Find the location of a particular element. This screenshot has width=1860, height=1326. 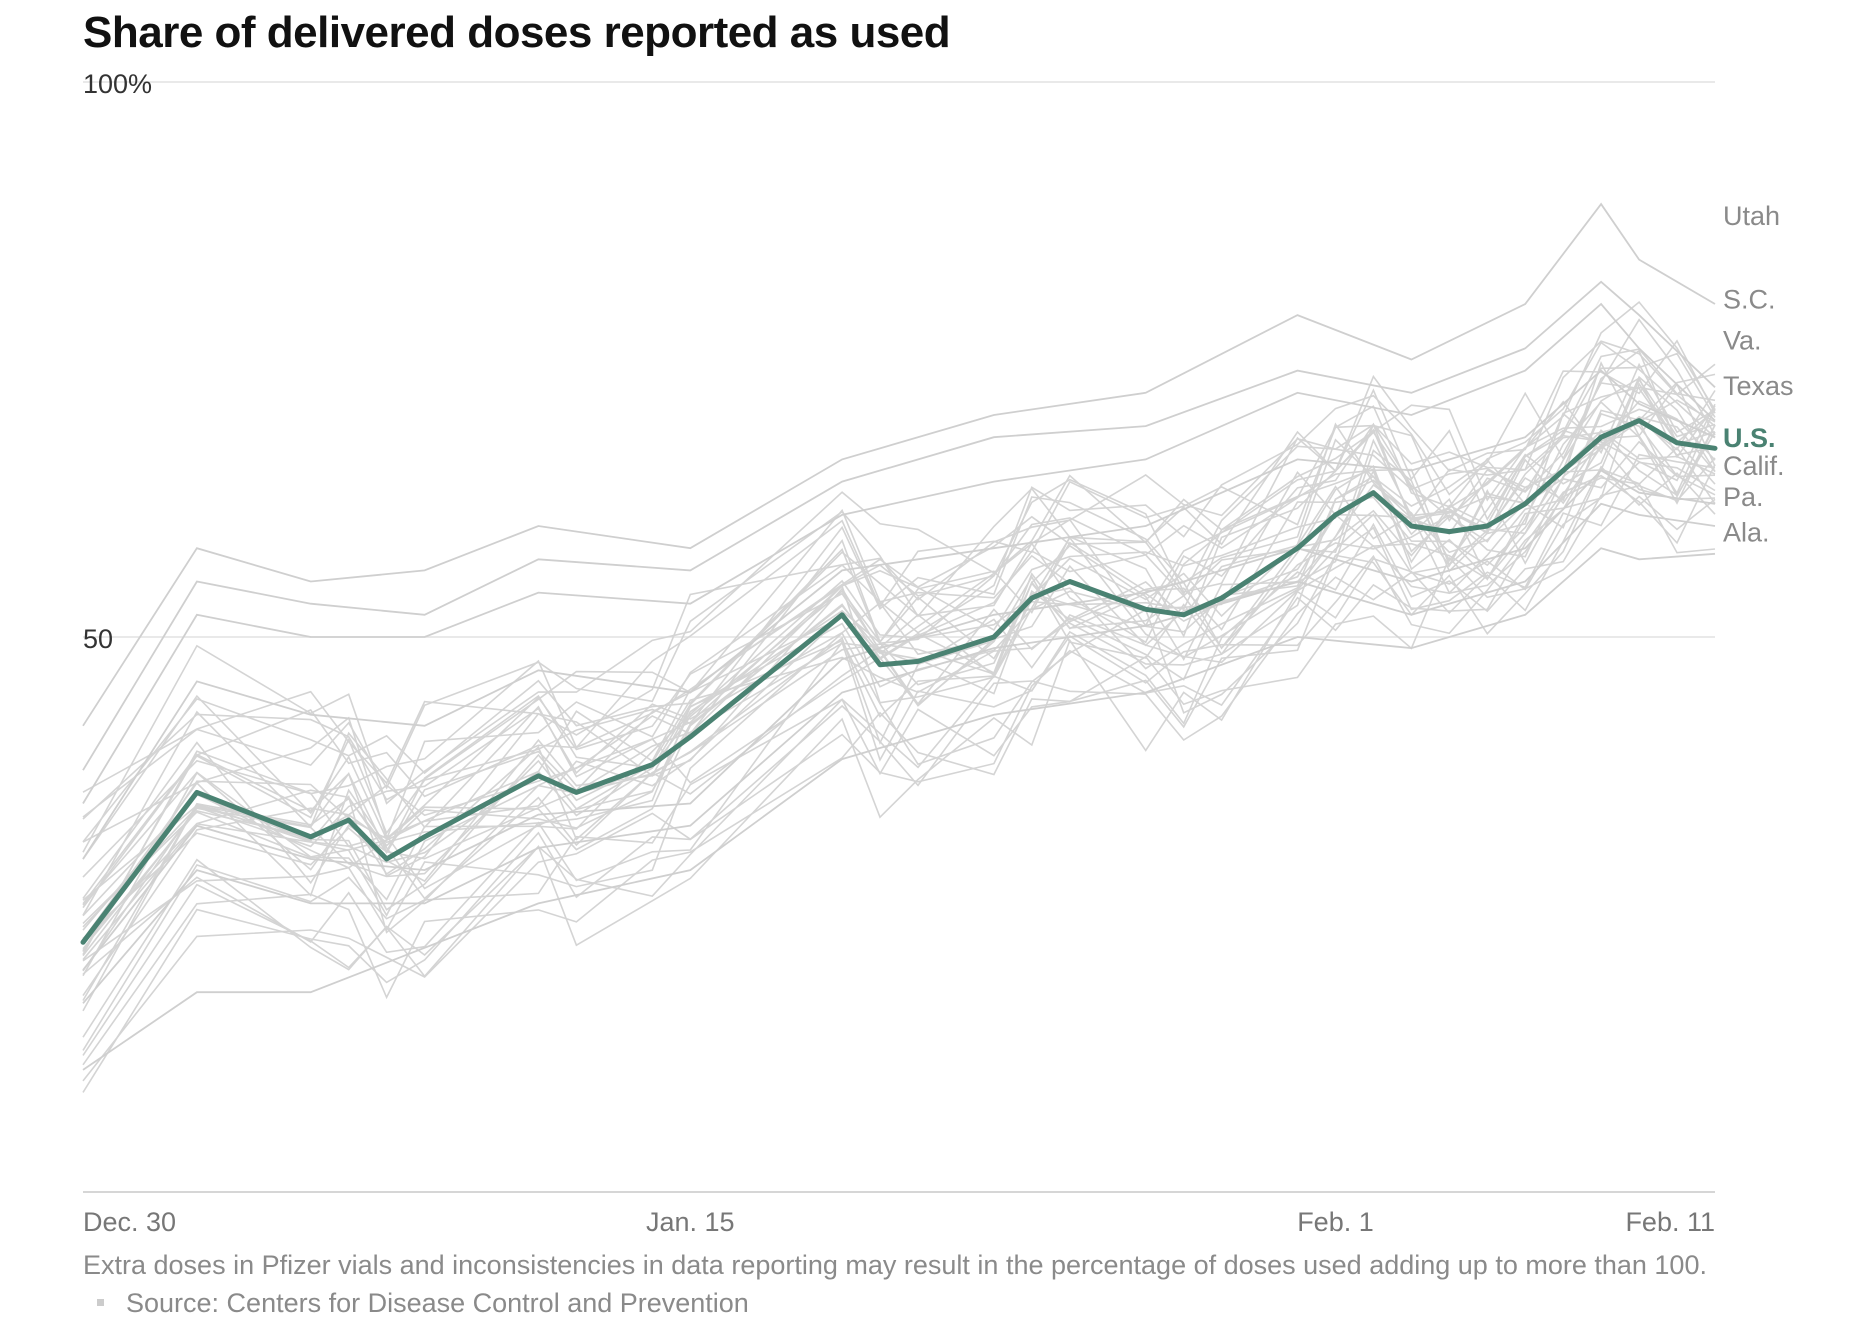

line-label-va: Va. is located at coordinates (1742, 341).